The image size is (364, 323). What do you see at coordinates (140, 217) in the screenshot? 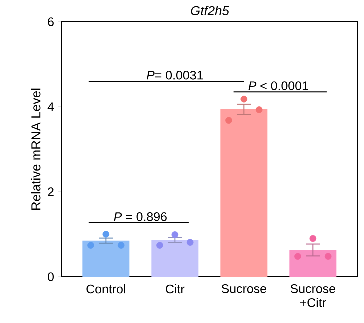
I see `annotation: P = 0.896` at bounding box center [140, 217].